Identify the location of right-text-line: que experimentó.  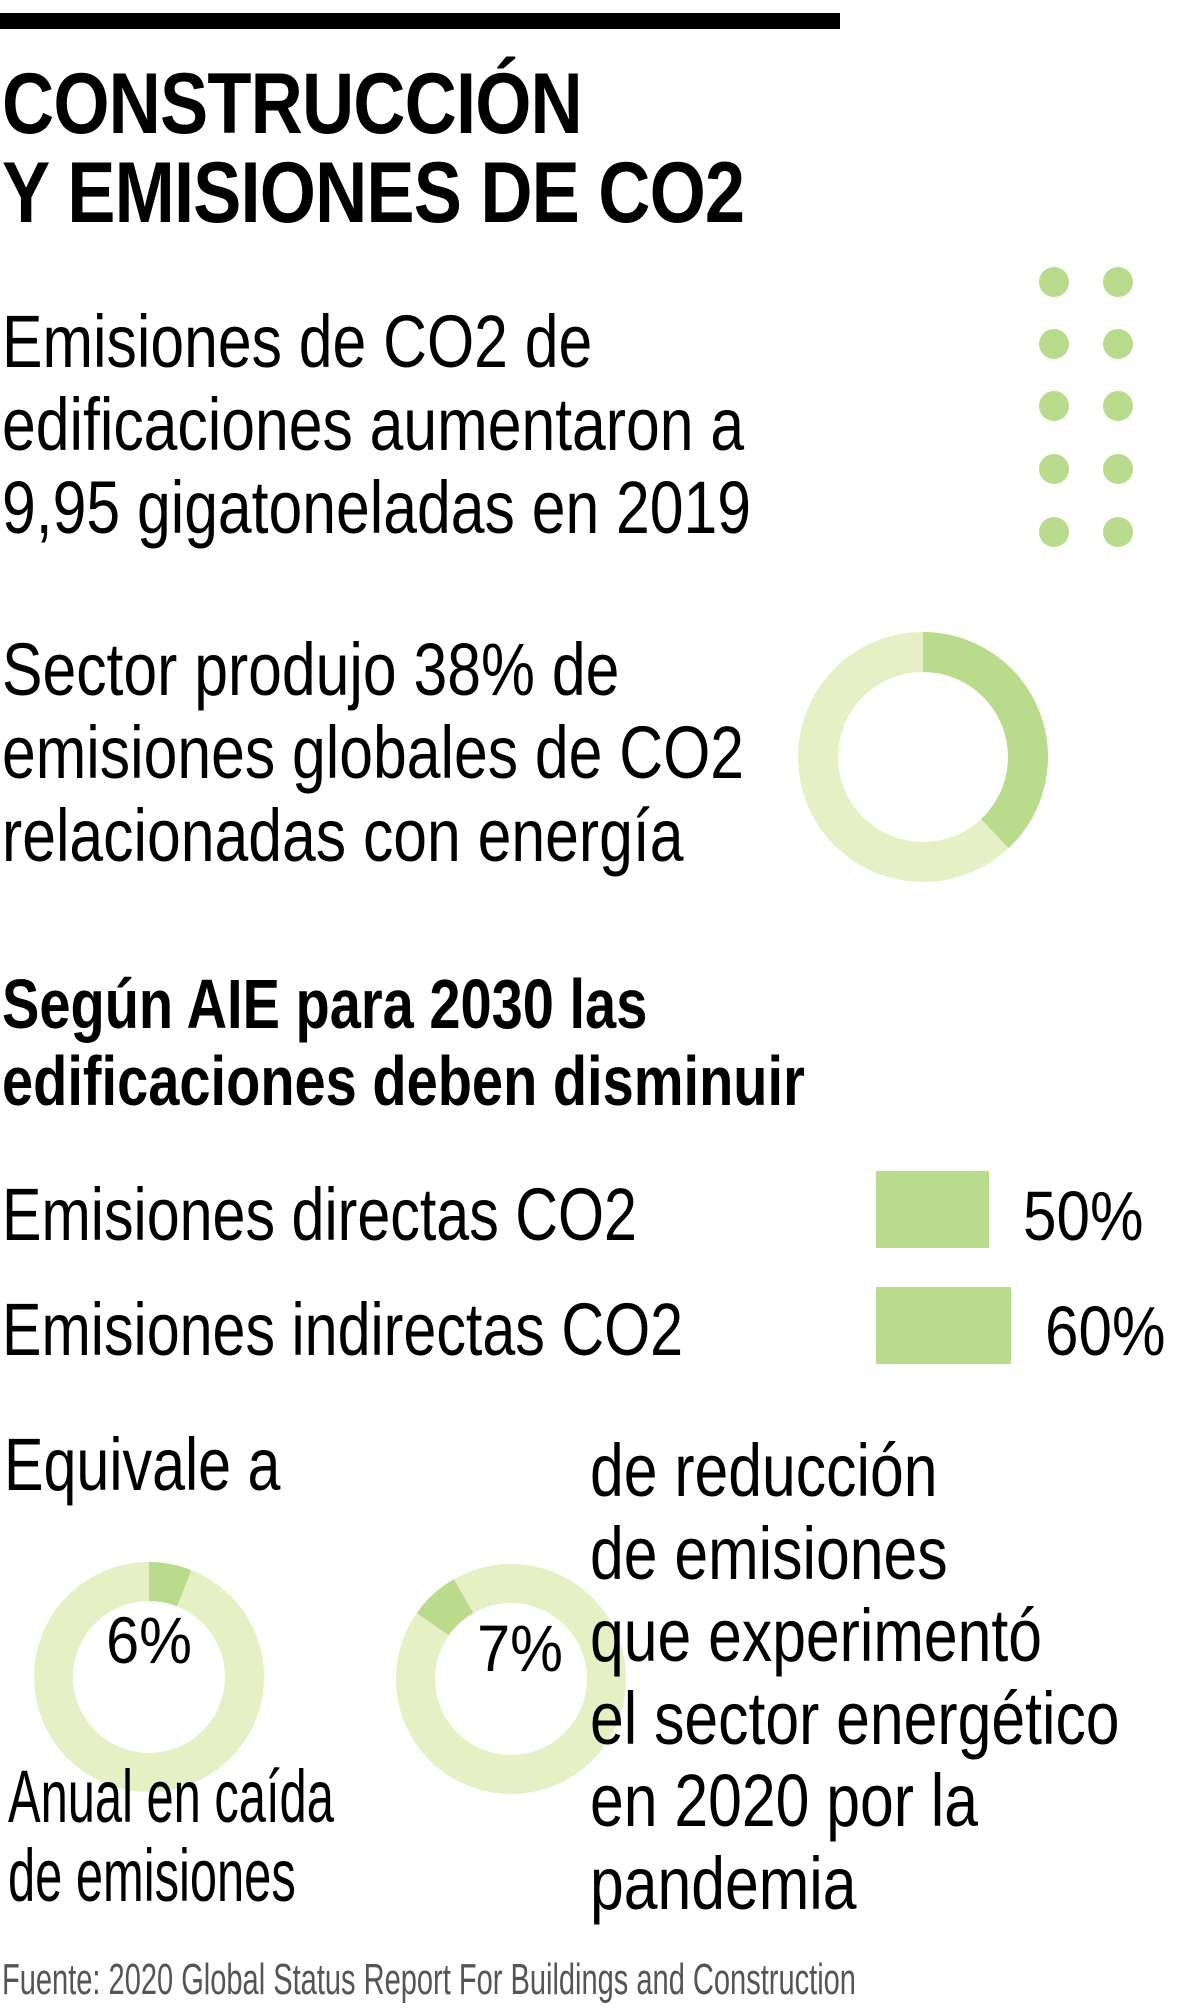
(816, 1635).